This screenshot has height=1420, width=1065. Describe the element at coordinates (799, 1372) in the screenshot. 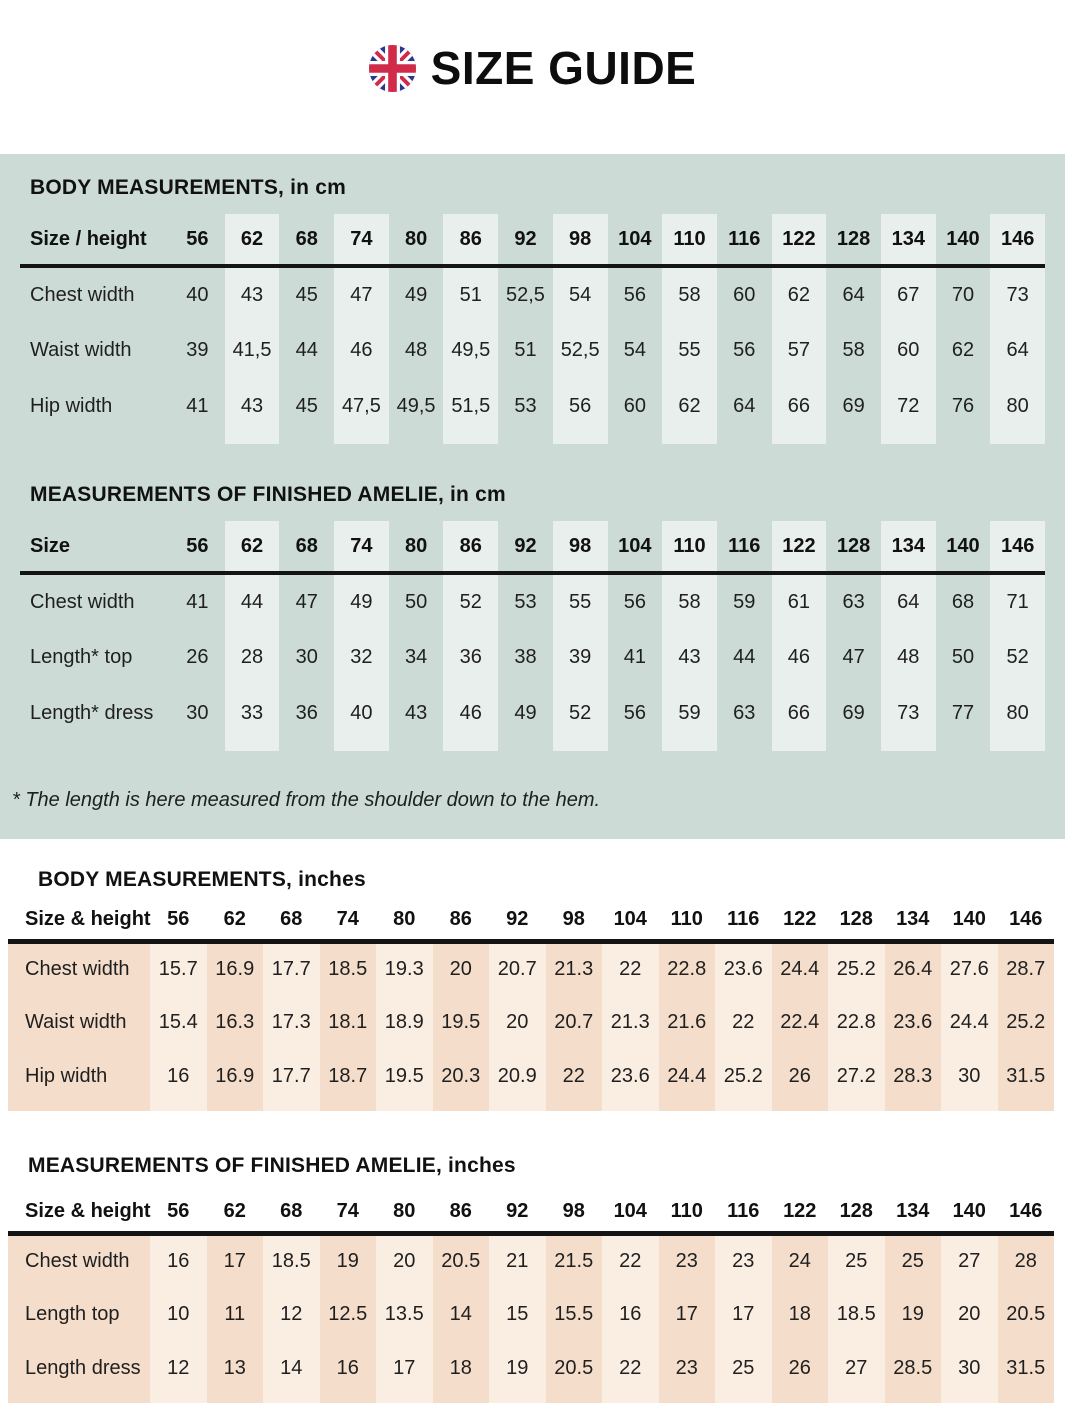

I see `cell-value: 26` at that location.